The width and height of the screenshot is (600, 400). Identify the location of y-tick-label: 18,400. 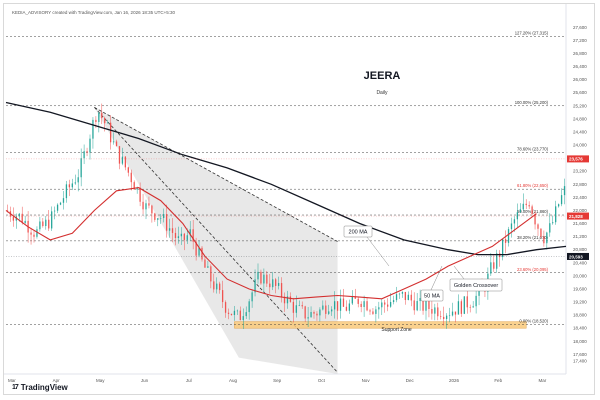
(580, 328).